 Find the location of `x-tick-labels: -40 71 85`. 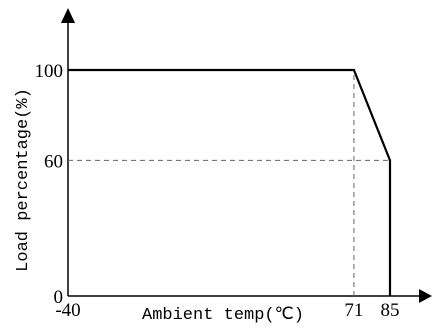

x-tick-labels: -40 71 85 is located at coordinates (227, 310).